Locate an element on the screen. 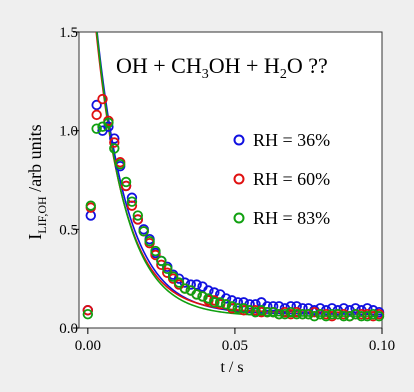  title-part-c: O ?? is located at coordinates (307, 65).